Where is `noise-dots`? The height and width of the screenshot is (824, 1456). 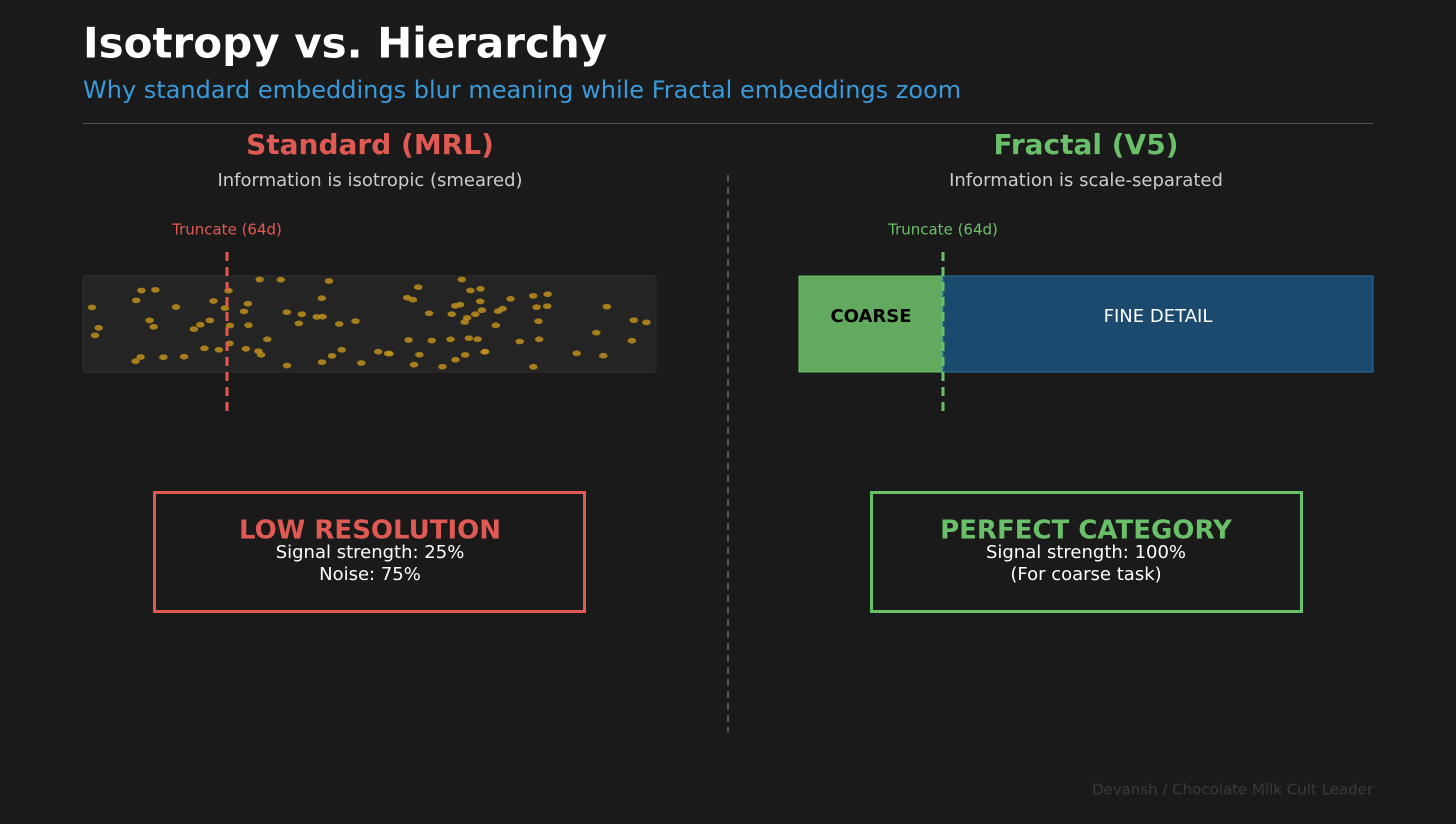 noise-dots is located at coordinates (369, 323).